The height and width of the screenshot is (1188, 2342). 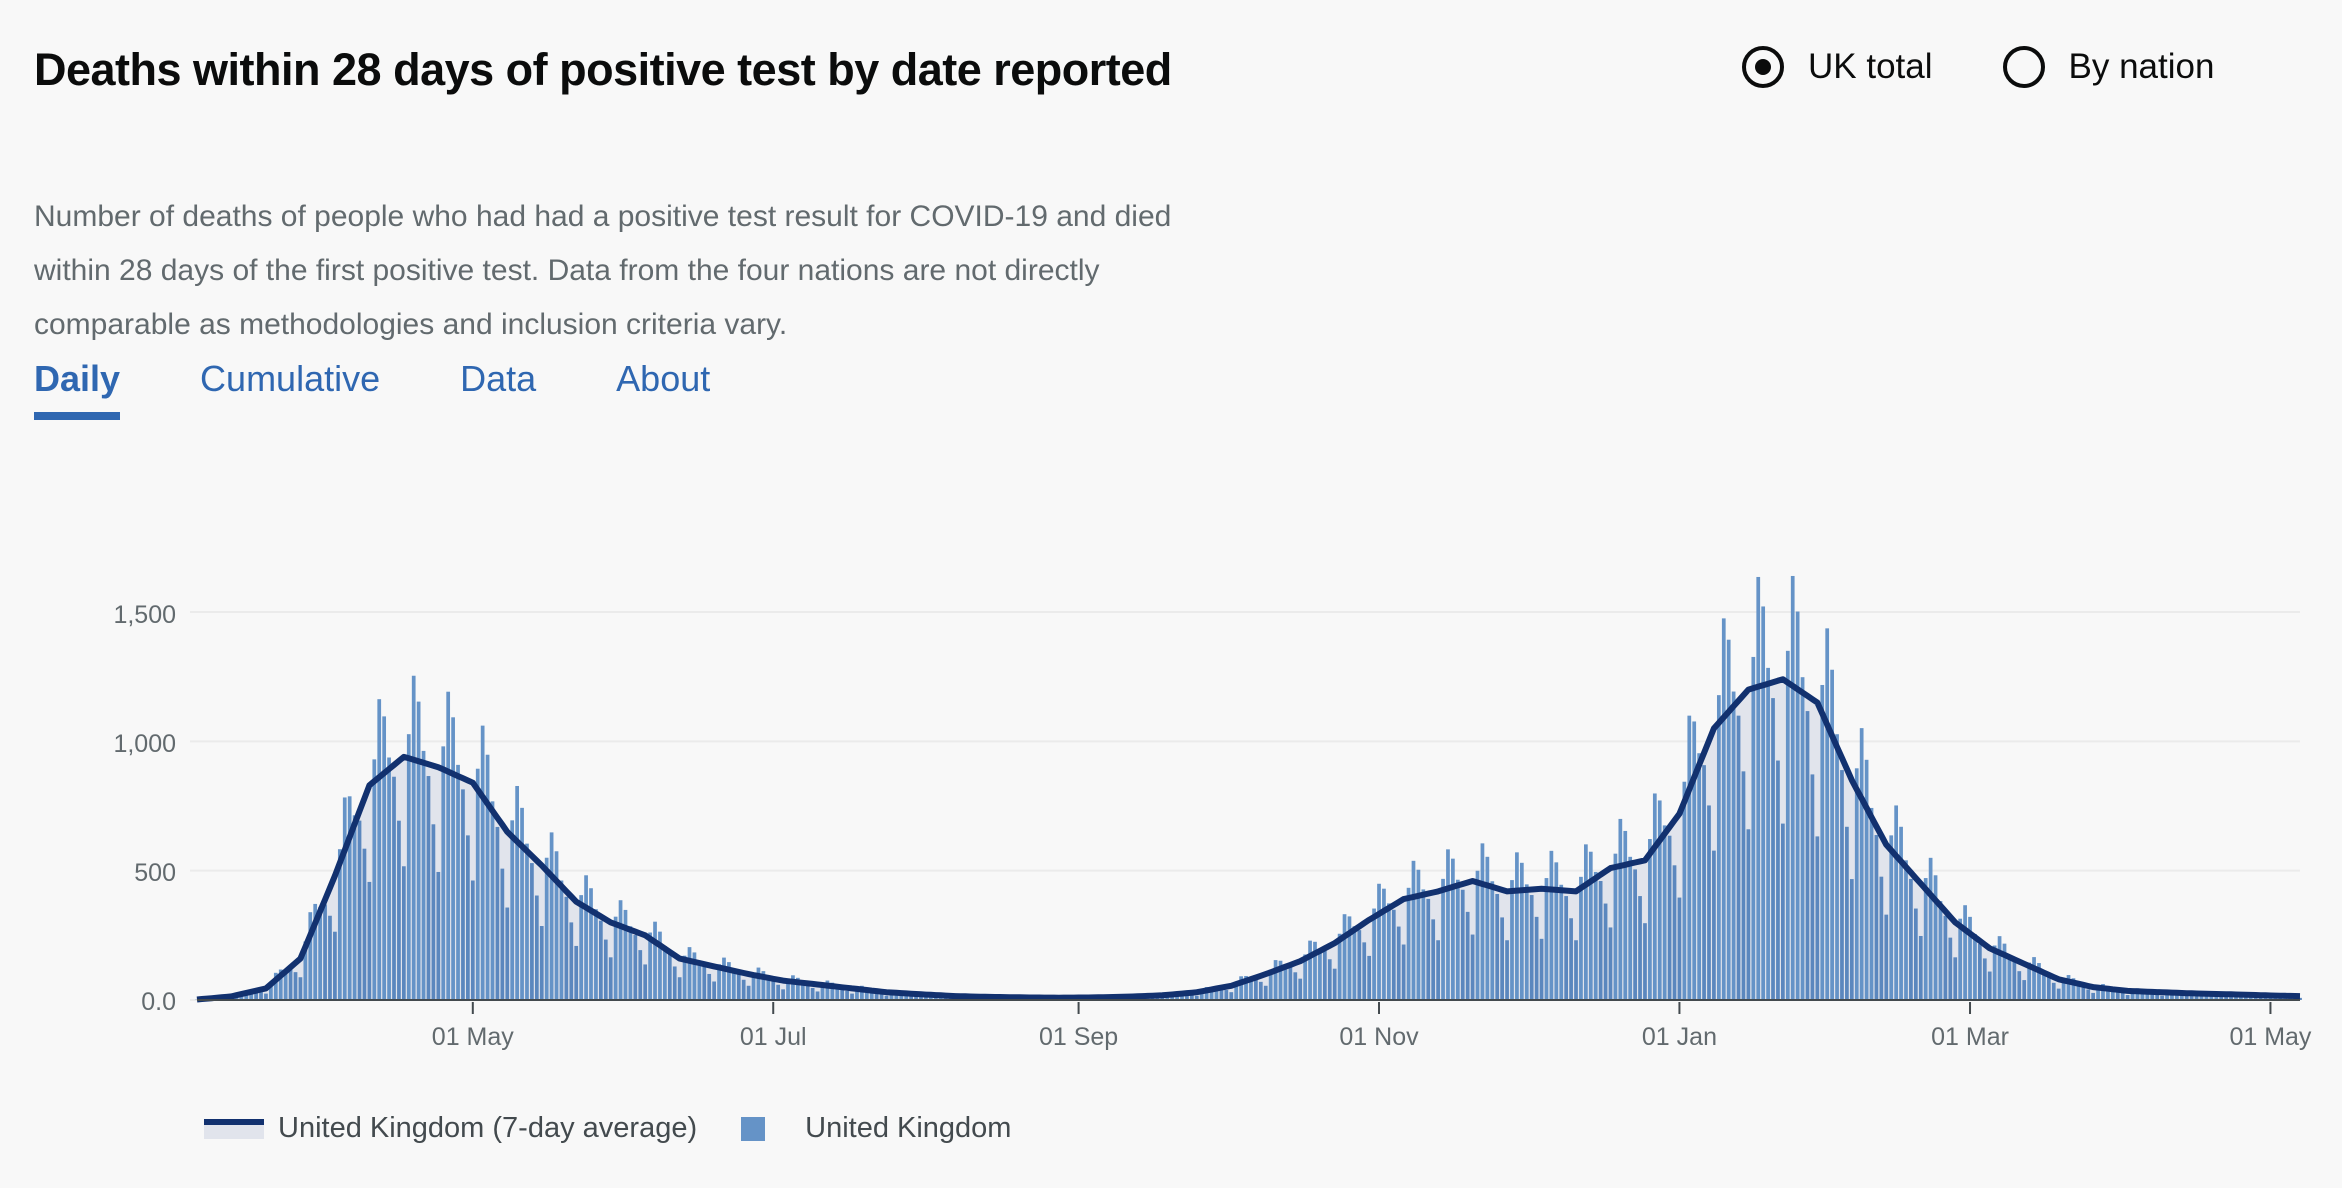 What do you see at coordinates (663, 378) in the screenshot?
I see `tab-about: About` at bounding box center [663, 378].